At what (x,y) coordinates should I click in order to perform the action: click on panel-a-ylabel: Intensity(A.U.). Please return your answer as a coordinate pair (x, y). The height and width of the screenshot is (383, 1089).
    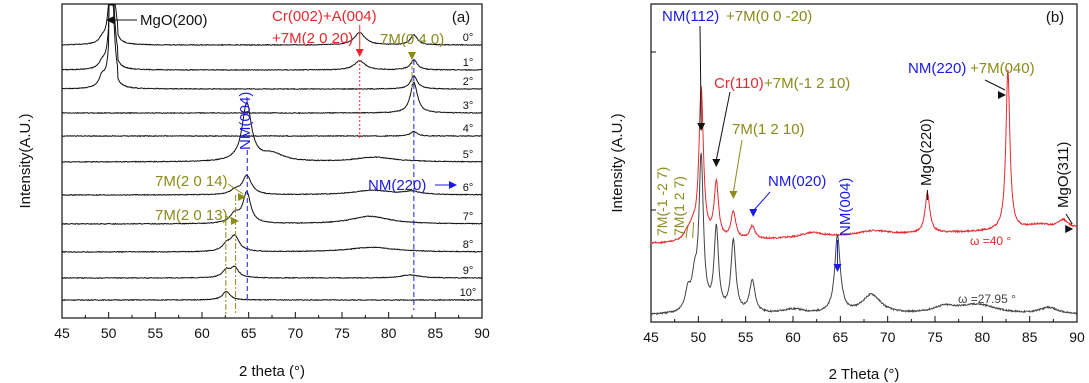
    Looking at the image, I should click on (25, 160).